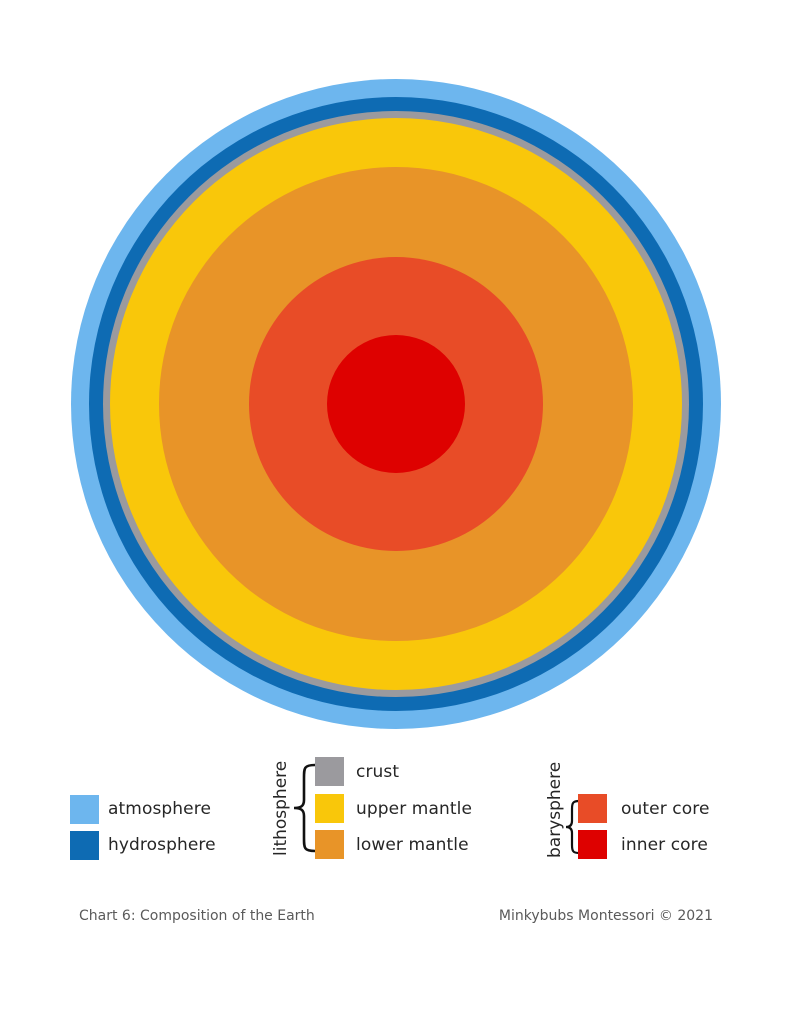 The image size is (791, 1024). What do you see at coordinates (281, 808) in the screenshot?
I see `lithosphere-group-label: lithosphere` at bounding box center [281, 808].